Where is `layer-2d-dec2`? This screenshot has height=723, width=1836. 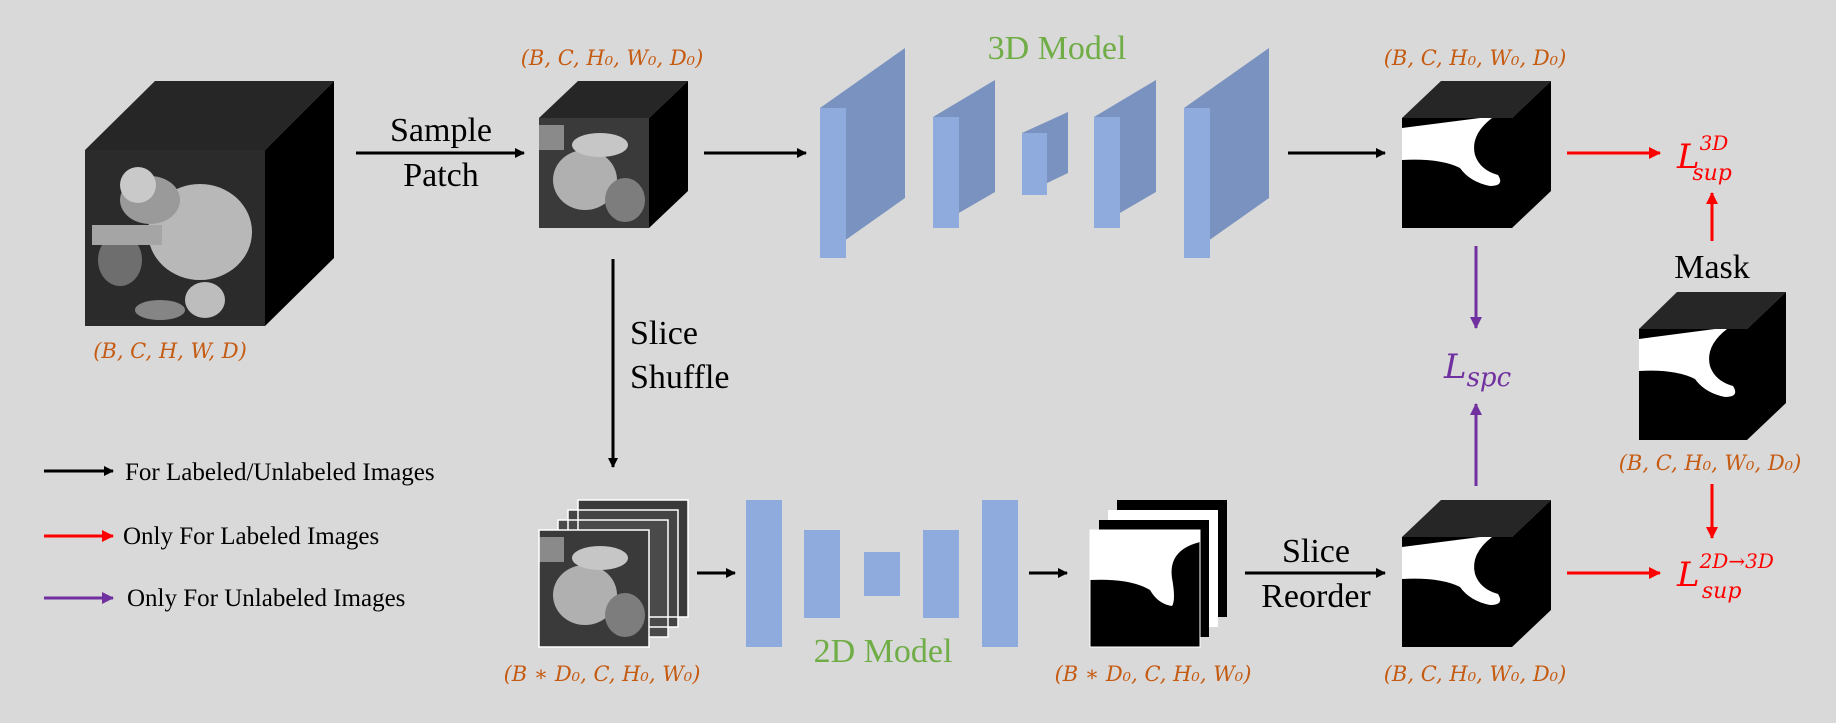
layer-2d-dec2 is located at coordinates (1000, 573).